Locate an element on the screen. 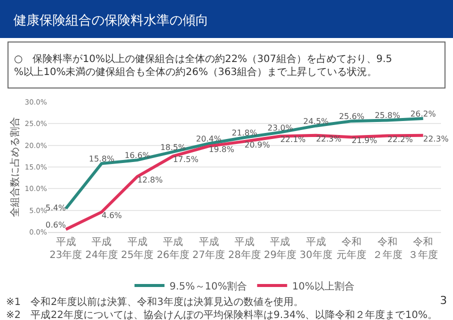 This screenshot has width=453, height=320. data-label: 21.8% is located at coordinates (245, 133).